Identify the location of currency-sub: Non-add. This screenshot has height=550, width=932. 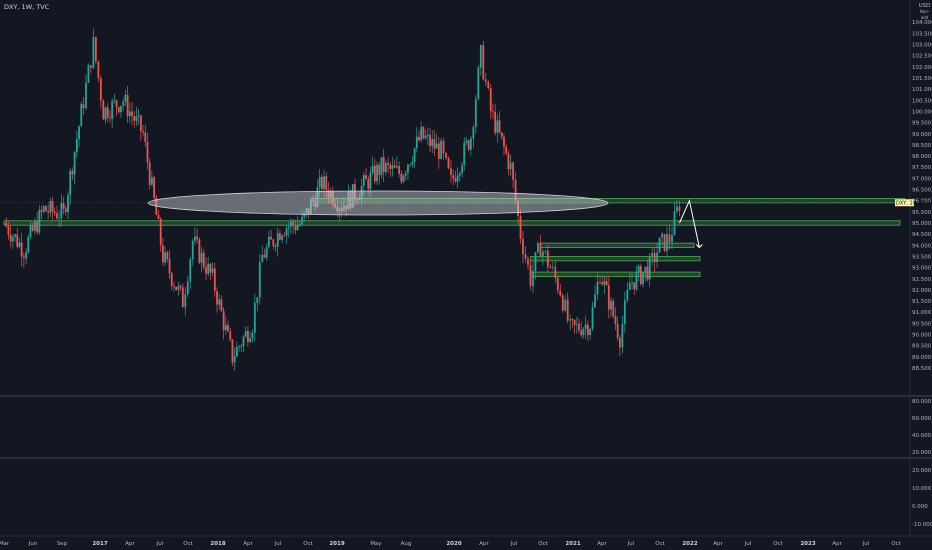
(924, 14).